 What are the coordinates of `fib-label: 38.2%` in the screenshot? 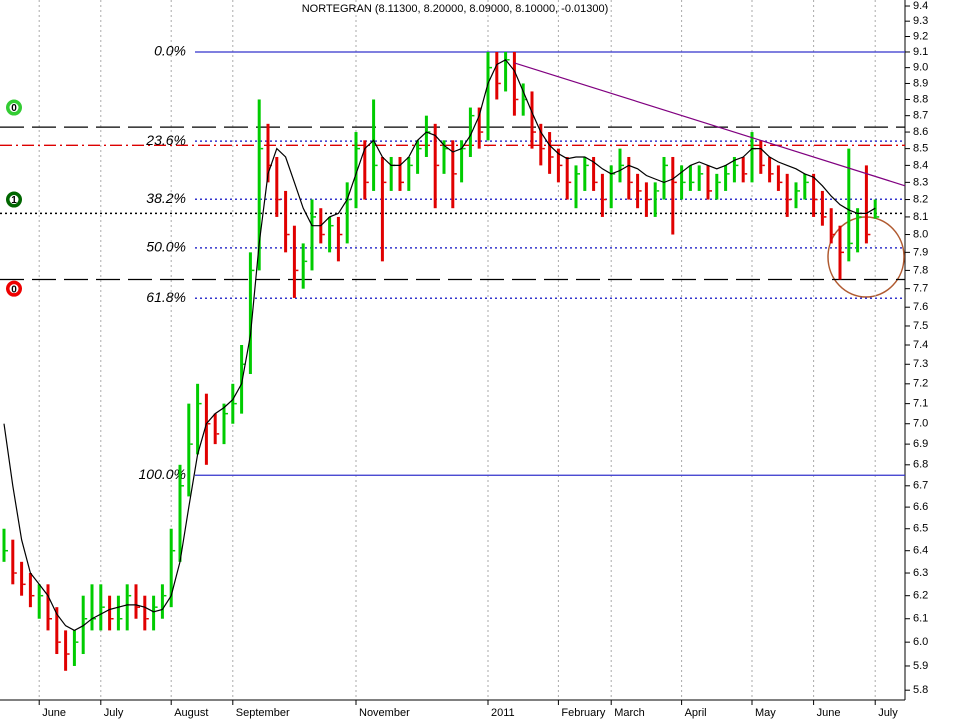 It's located at (166, 198).